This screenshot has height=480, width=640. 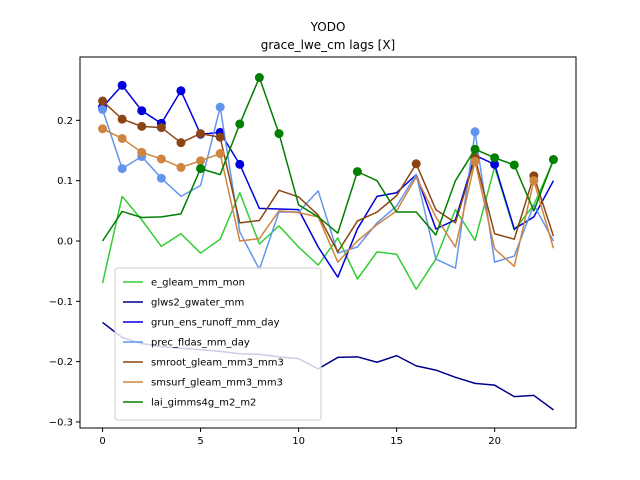 I want to click on legend-label: lai_gimms4g_m2_m2, so click(x=203, y=403).